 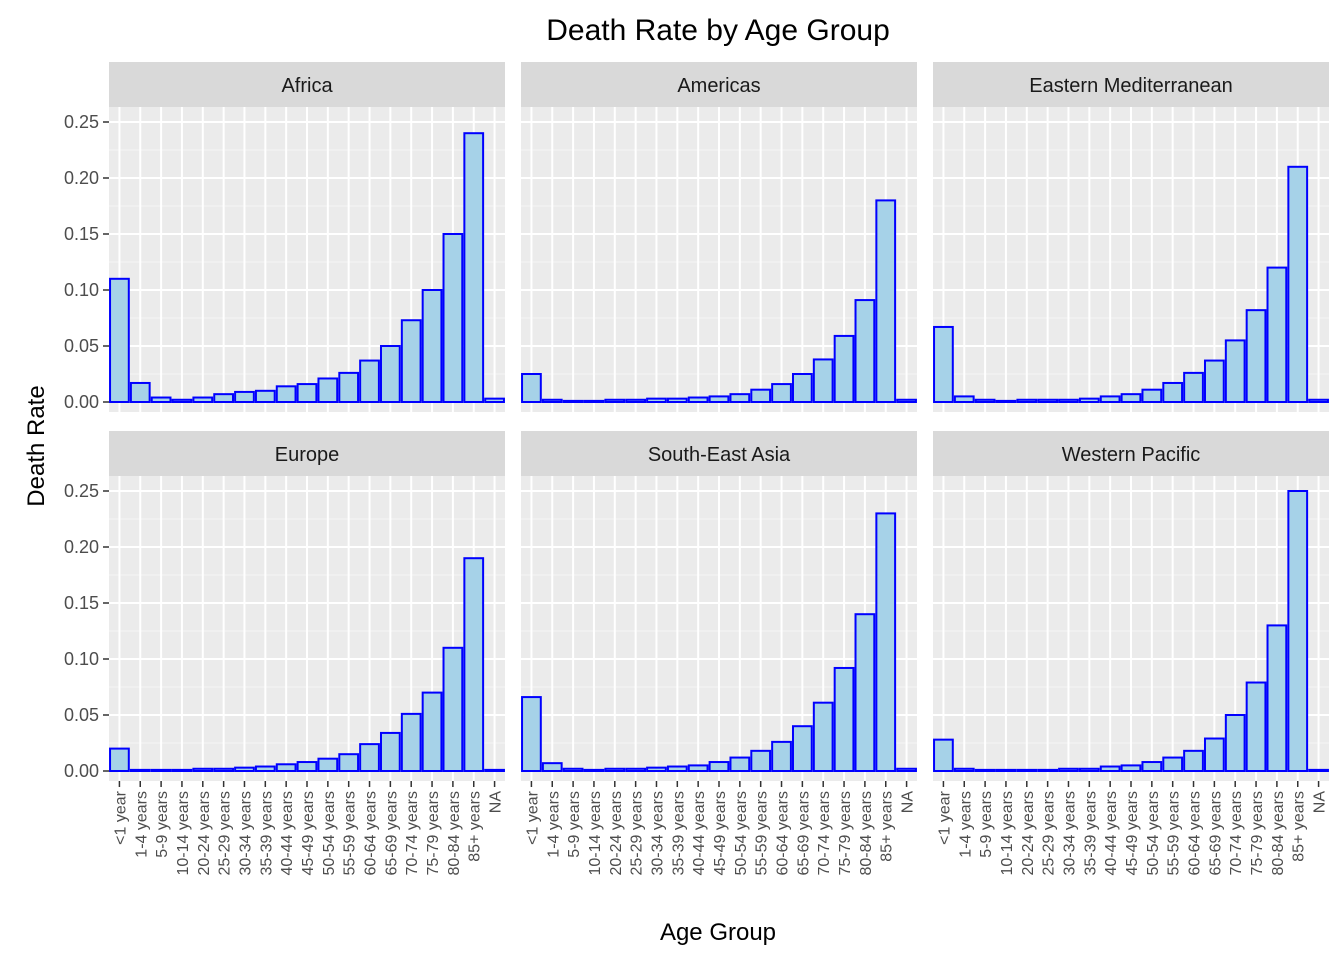 I want to click on x-tick-label: <1 year, so click(x=944, y=817).